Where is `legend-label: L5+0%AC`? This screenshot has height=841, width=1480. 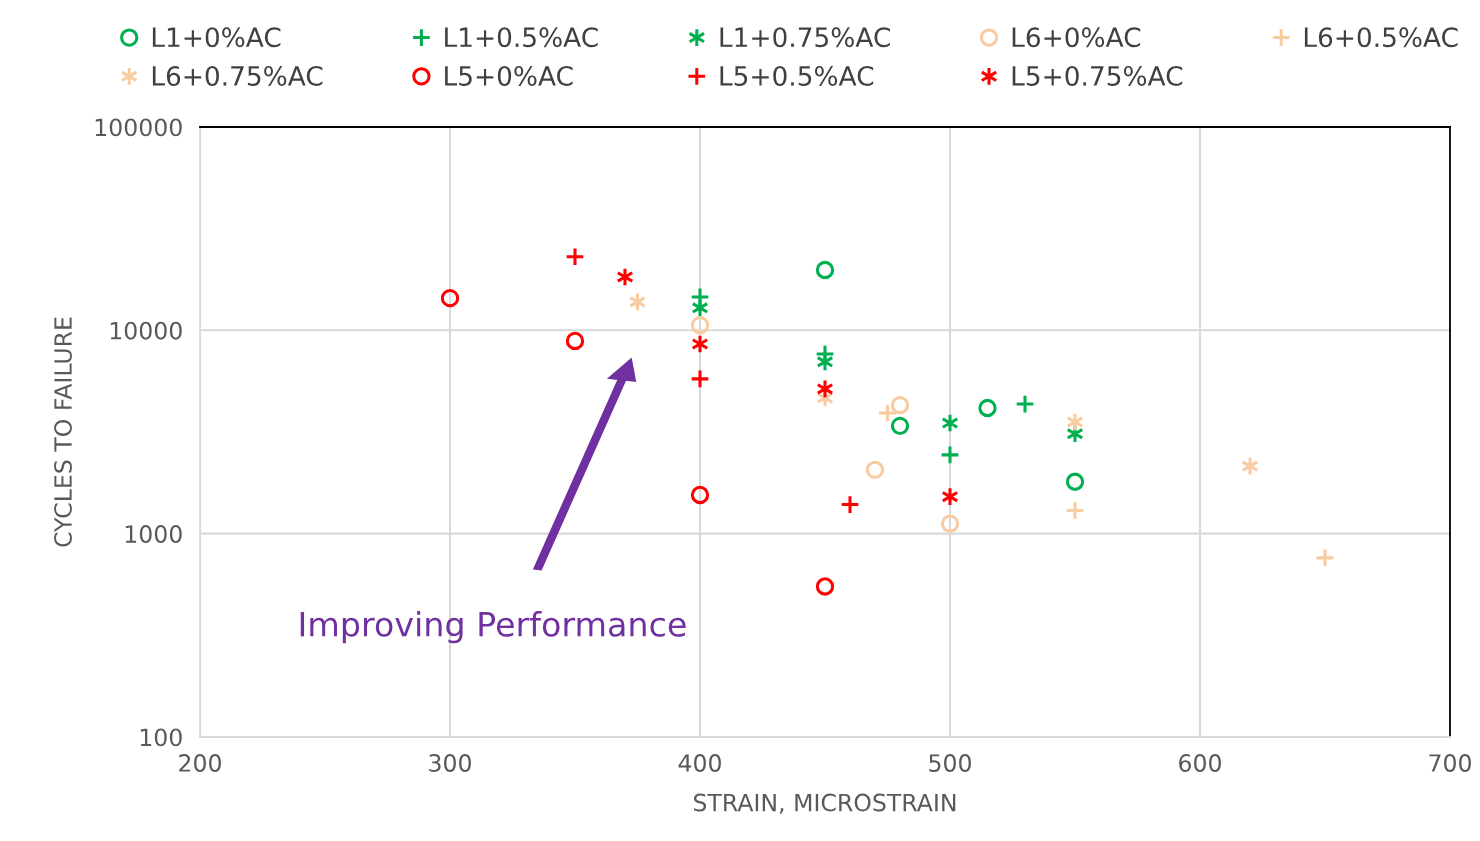 legend-label: L5+0%AC is located at coordinates (509, 75).